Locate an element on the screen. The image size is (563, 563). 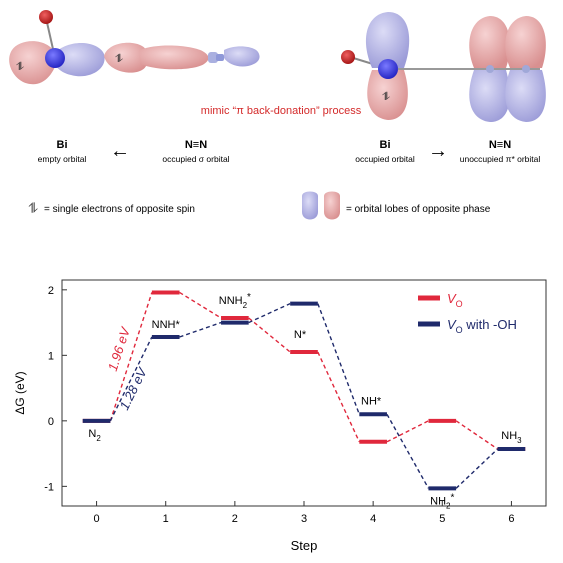
left-orbital-illustration: ⥮ ⥮ is located at coordinates (134, 47).